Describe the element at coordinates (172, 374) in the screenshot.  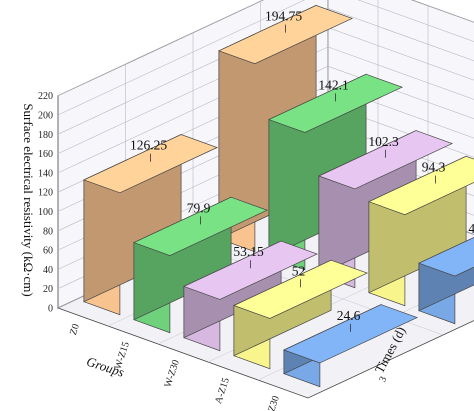
I see `group-tick-label: W-Z30` at that location.